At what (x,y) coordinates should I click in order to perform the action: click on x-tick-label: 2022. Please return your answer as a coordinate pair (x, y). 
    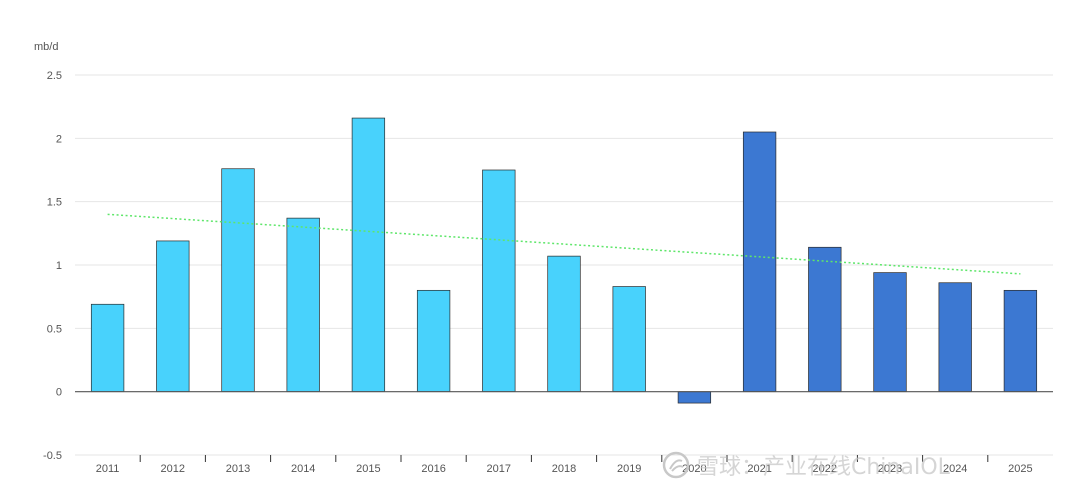
    Looking at the image, I should click on (825, 469).